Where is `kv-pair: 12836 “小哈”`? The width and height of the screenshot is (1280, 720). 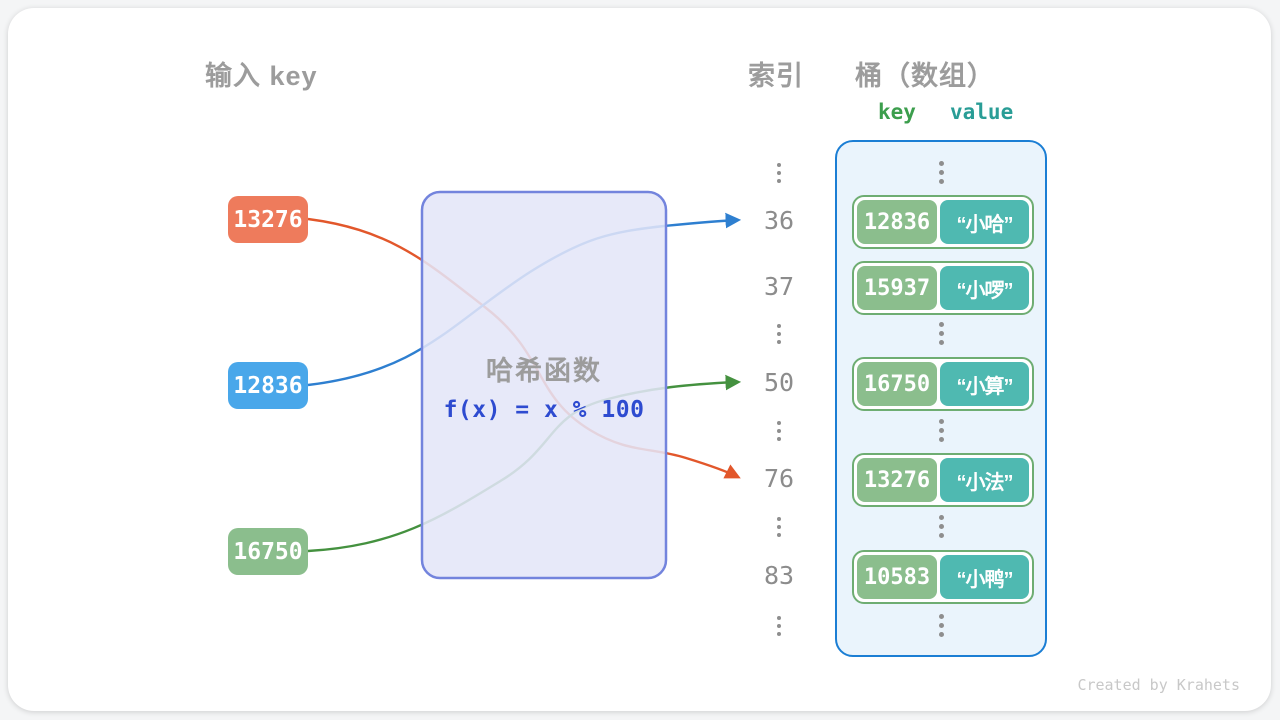 kv-pair: 12836 “小哈” is located at coordinates (943, 222).